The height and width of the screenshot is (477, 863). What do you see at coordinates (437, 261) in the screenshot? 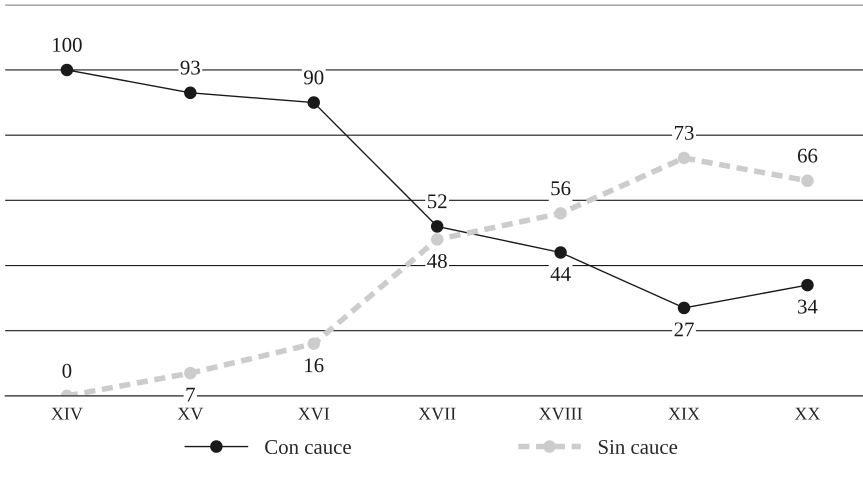
I see `data-label: 48` at bounding box center [437, 261].